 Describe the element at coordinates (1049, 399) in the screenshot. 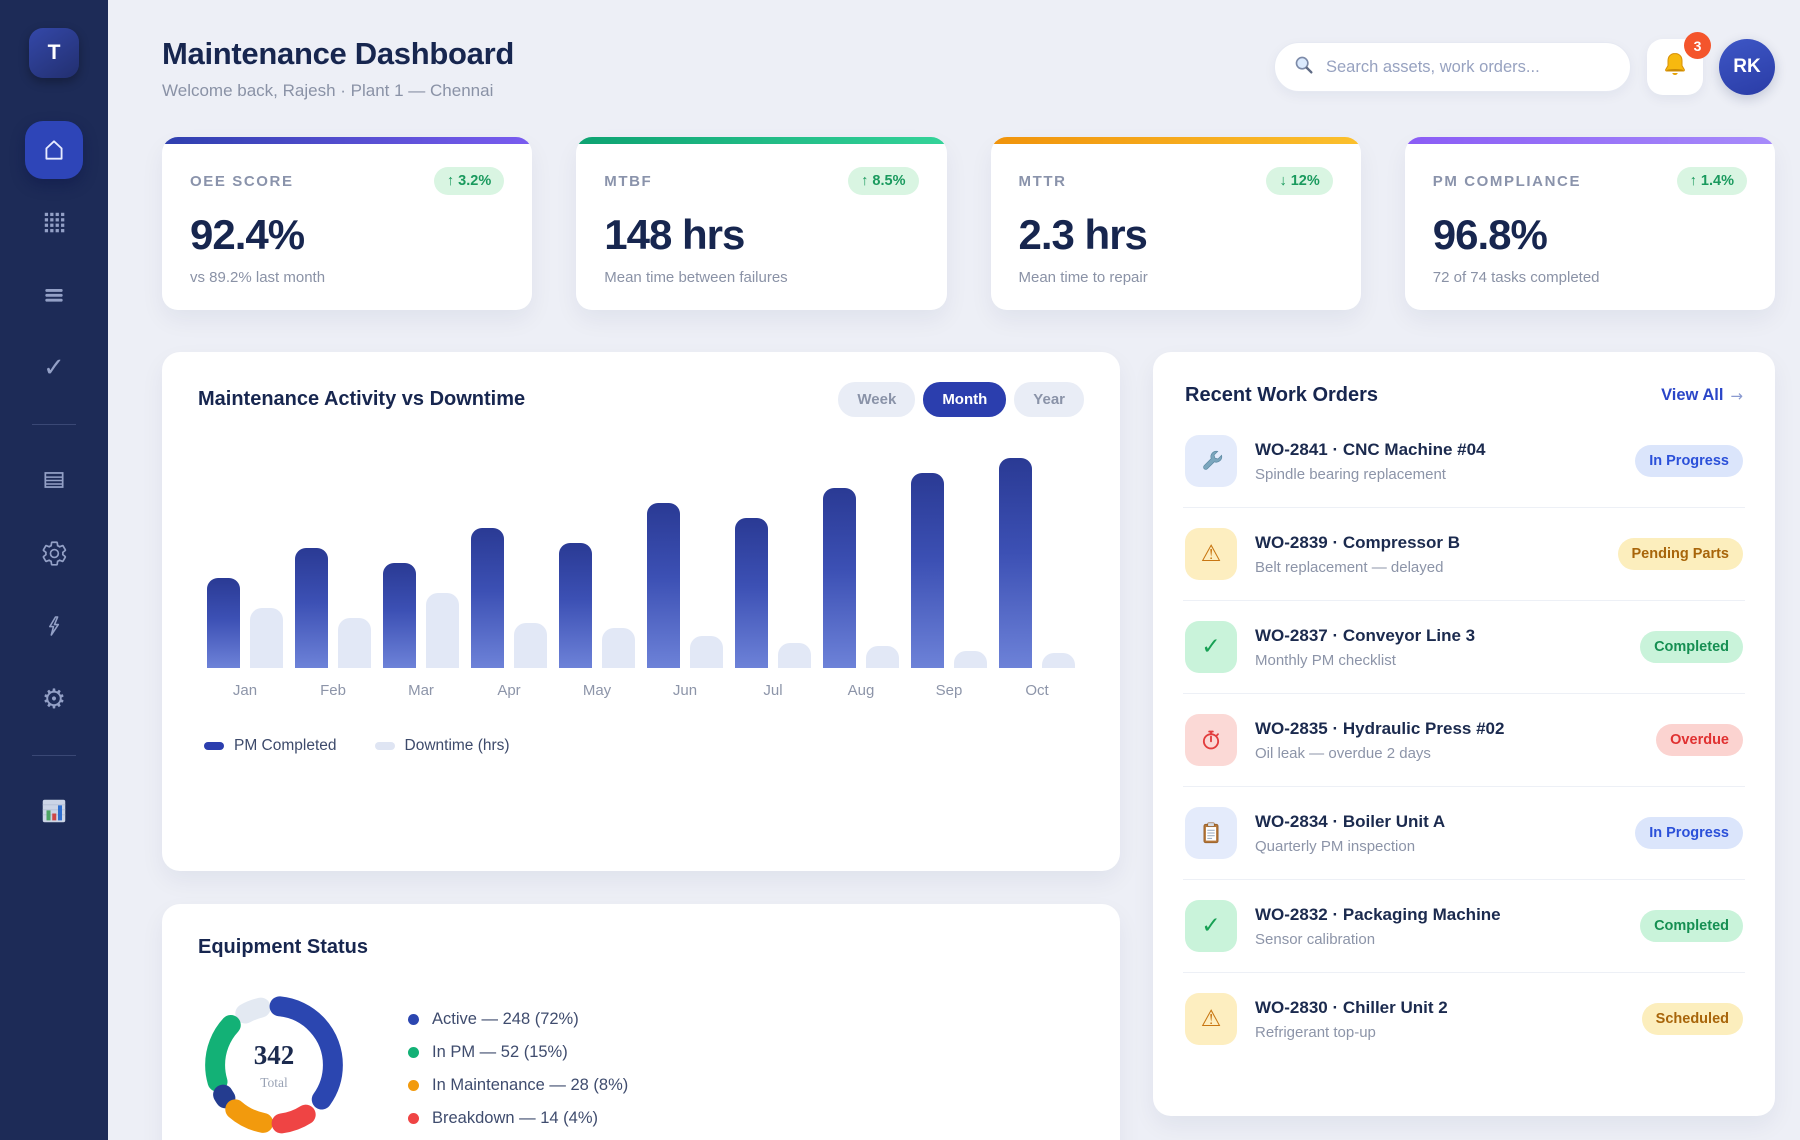

I see `toggle-year: Year` at that location.